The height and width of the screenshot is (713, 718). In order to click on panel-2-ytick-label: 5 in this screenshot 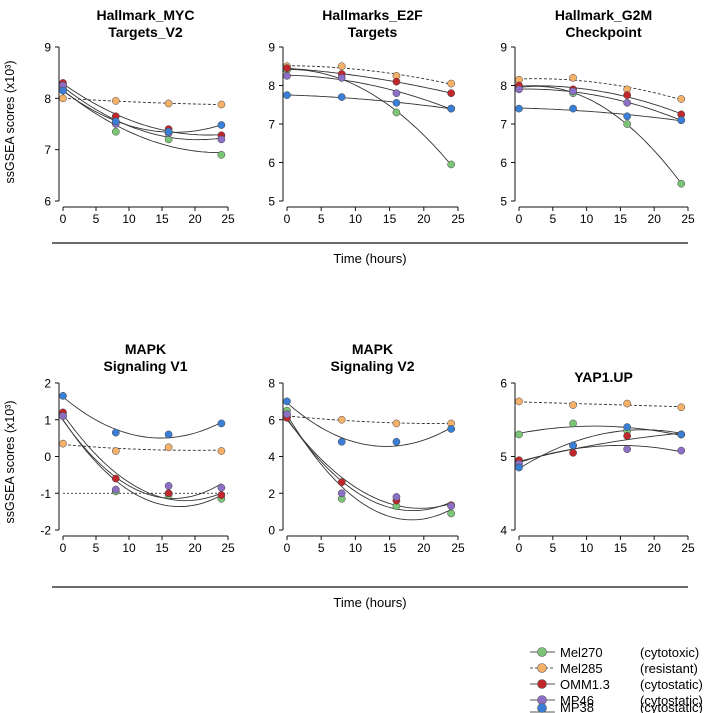, I will do `click(271, 202)`.